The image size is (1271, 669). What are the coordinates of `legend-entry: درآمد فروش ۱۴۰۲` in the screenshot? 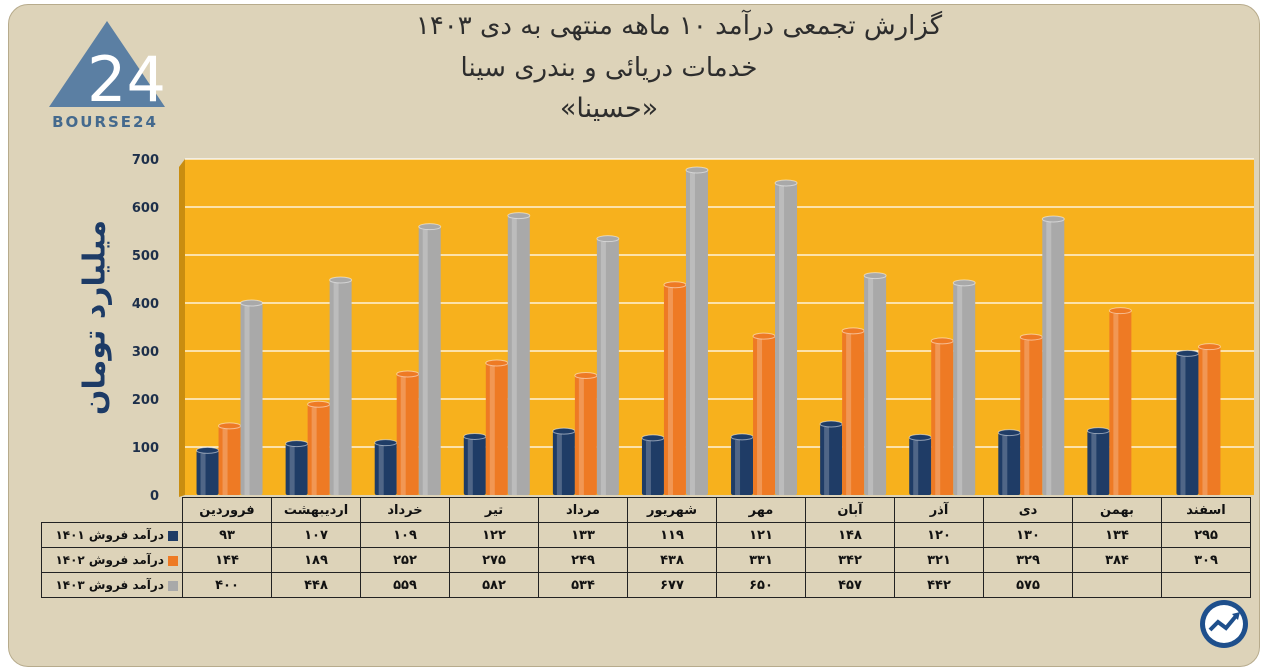 It's located at (112, 560).